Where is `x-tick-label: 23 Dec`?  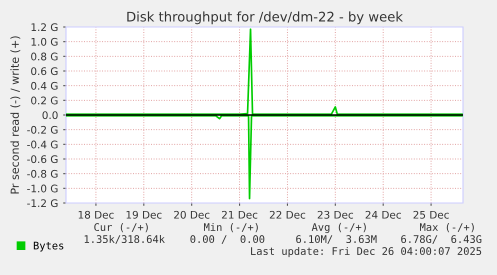 x-tick-label: 23 Dec is located at coordinates (336, 214).